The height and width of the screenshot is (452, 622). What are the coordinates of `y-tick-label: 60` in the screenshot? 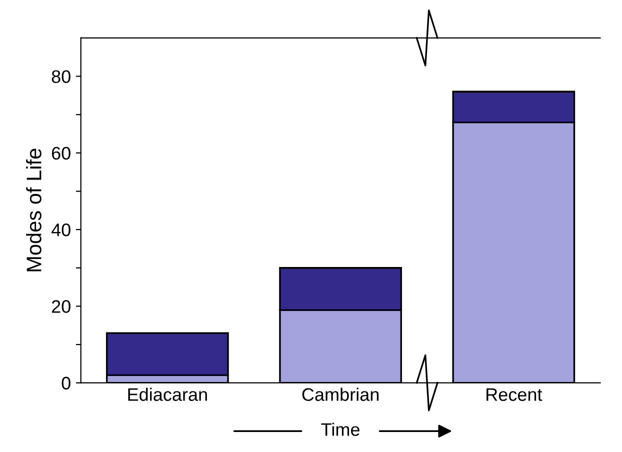 It's located at (61, 153).